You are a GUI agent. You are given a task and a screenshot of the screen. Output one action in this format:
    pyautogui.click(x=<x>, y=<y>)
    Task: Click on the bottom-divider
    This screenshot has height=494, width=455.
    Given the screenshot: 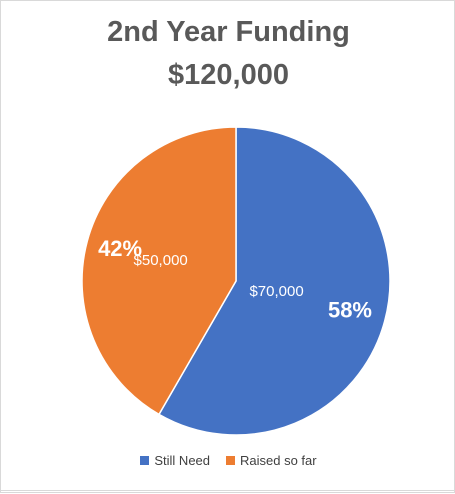 What is the action you would take?
    pyautogui.click(x=227, y=490)
    